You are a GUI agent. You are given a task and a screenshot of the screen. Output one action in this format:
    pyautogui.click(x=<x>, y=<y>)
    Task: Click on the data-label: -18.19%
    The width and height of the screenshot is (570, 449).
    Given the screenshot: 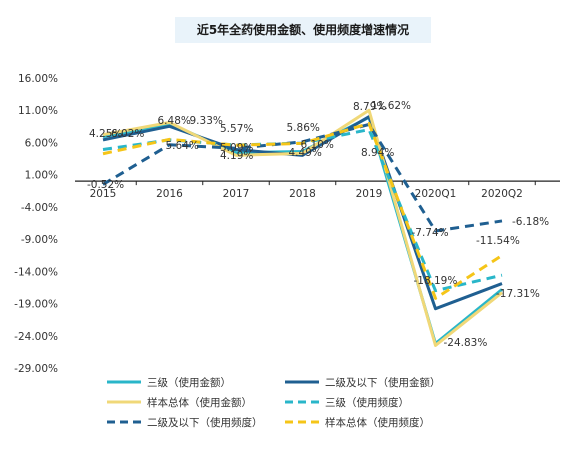 What is the action you would take?
    pyautogui.click(x=436, y=281)
    